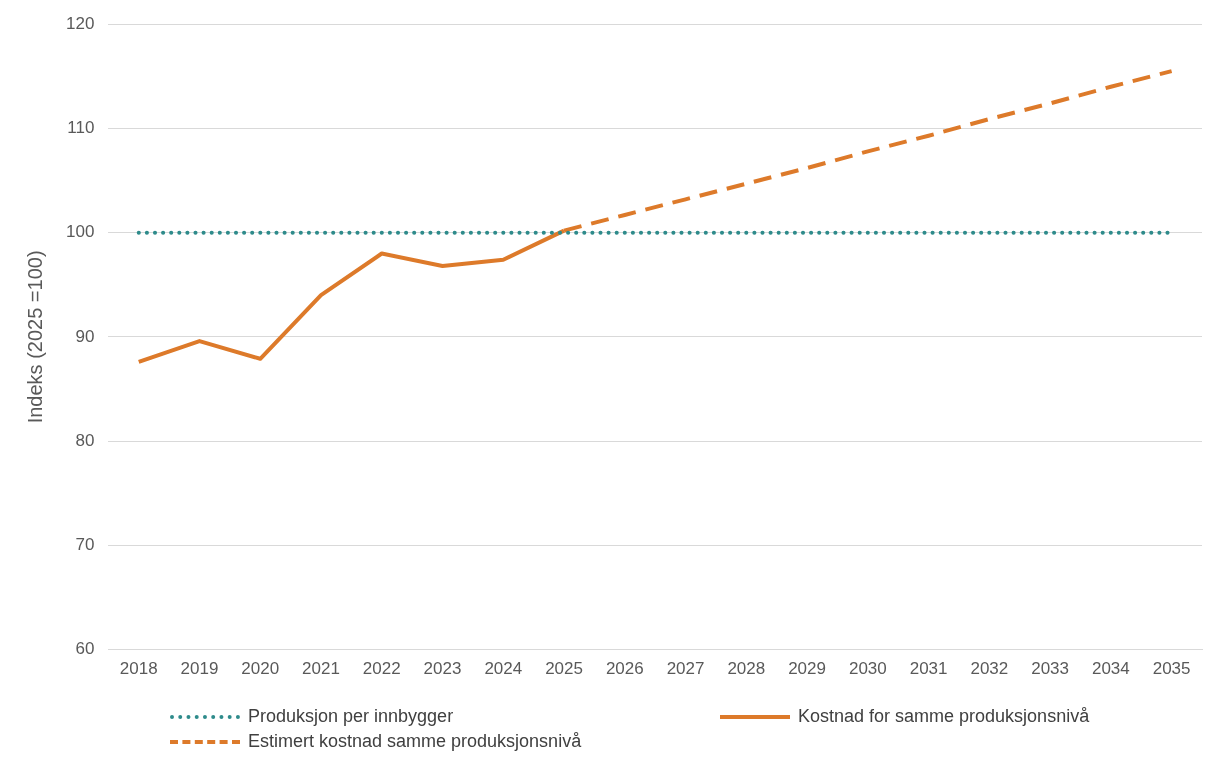 The height and width of the screenshot is (761, 1227). Describe the element at coordinates (1050, 669) in the screenshot. I see `x-tick-label: 2033` at that location.